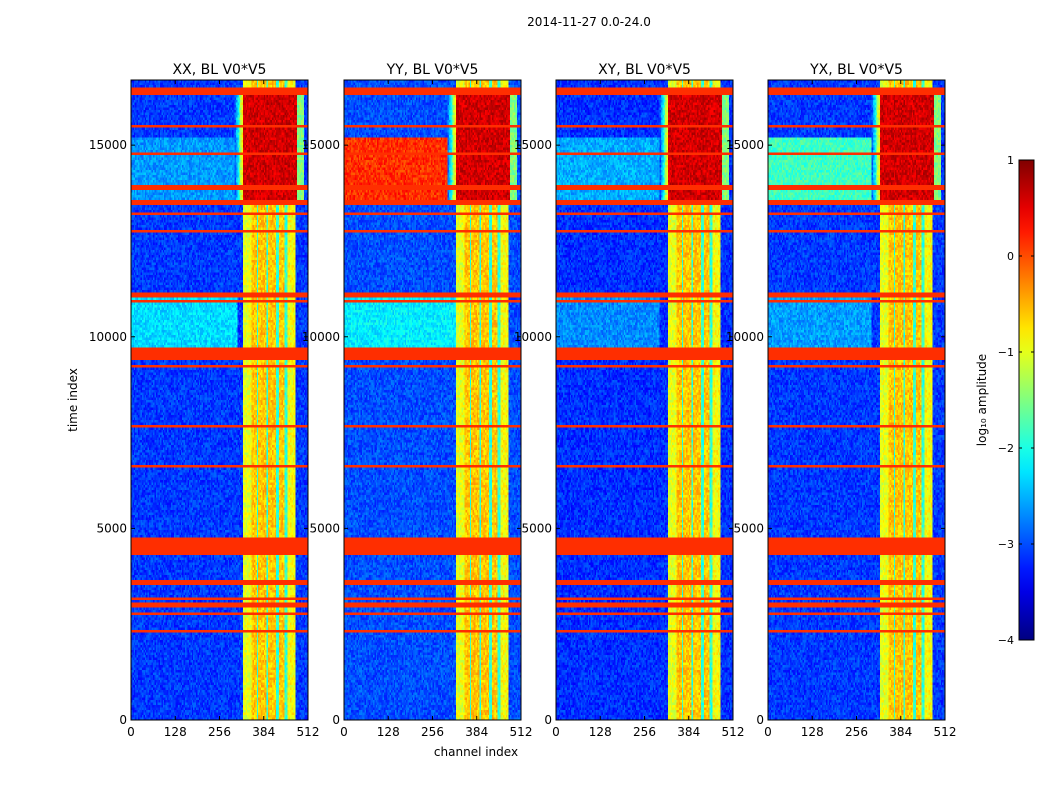 The width and height of the screenshot is (1050, 800). What do you see at coordinates (220, 70) in the screenshot?
I see `panel-title: XX, BL V0*V5` at bounding box center [220, 70].